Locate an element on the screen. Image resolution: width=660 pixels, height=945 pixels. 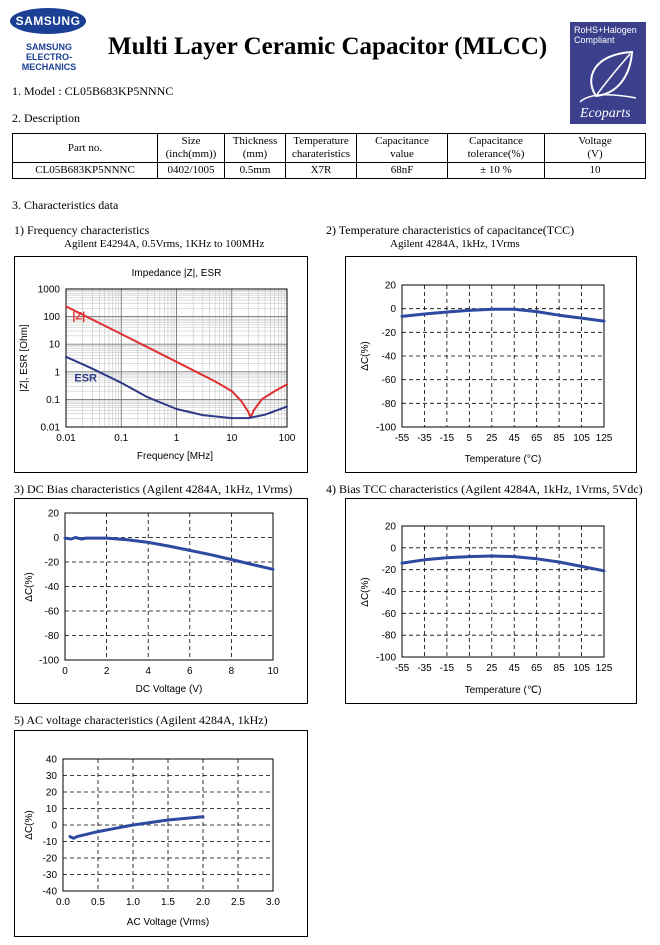
x-tick-label: 1 is located at coordinates (177, 438).